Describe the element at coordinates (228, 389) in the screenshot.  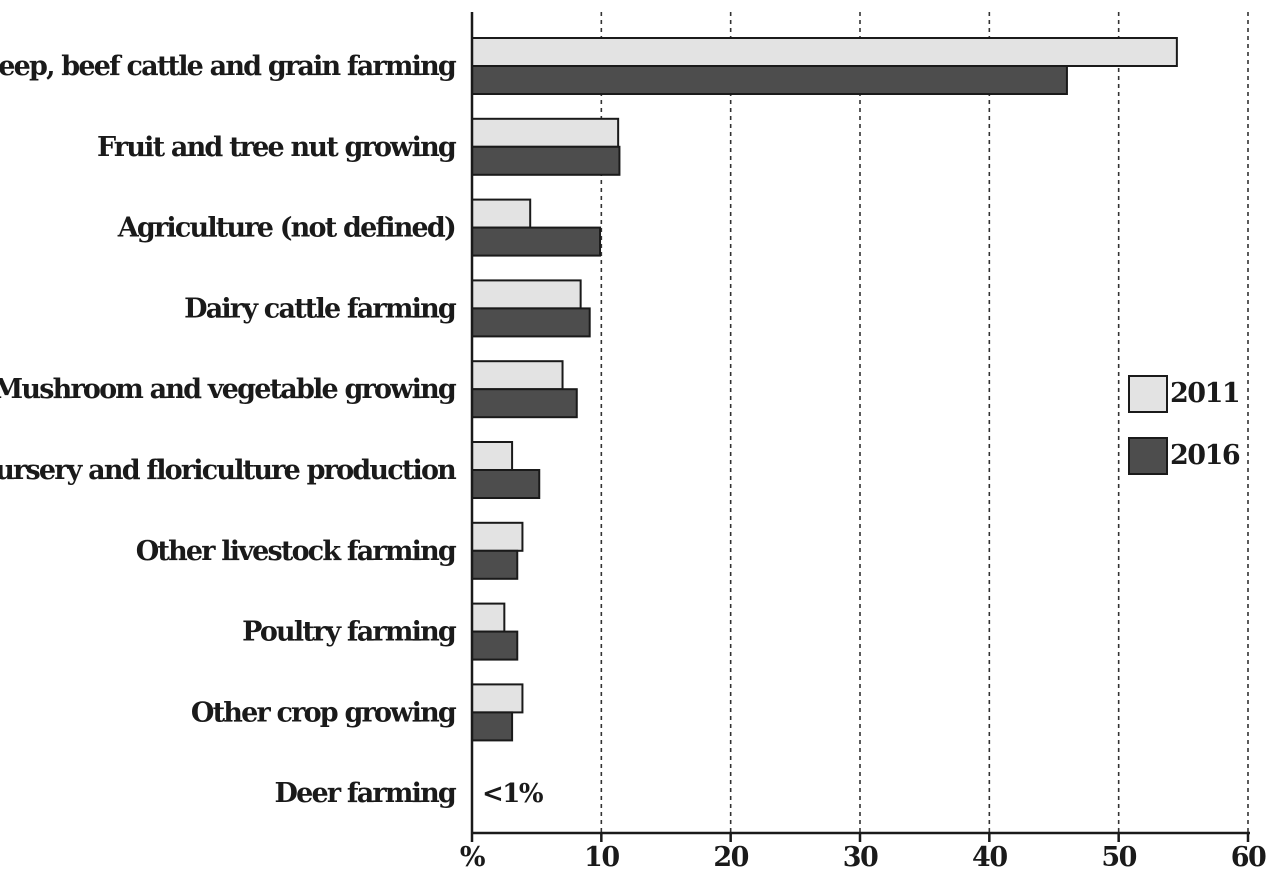
I see `category-label: Mushroom and vegetable growing` at that location.